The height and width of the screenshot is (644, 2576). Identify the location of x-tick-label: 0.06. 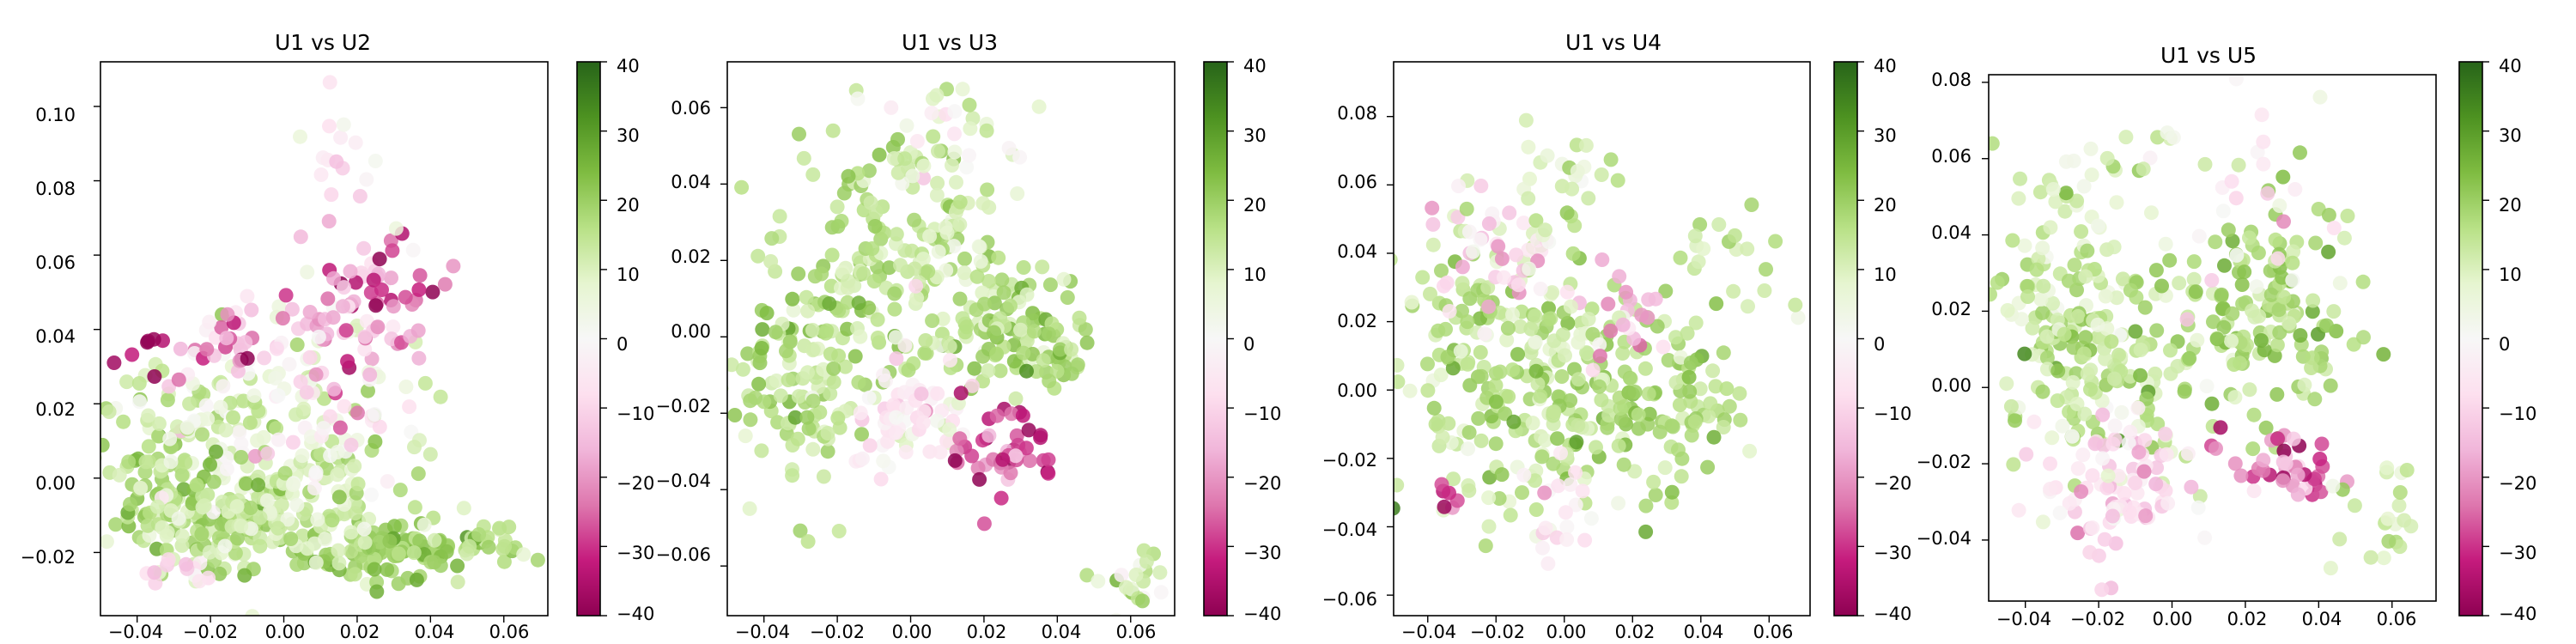
(510, 632).